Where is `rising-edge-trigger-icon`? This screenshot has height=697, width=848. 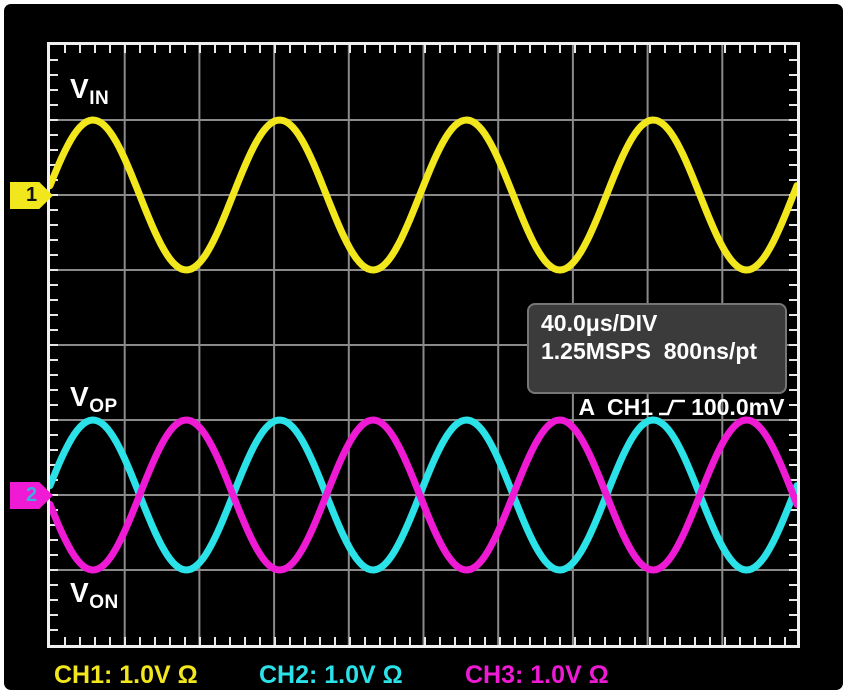 rising-edge-trigger-icon is located at coordinates (672, 407).